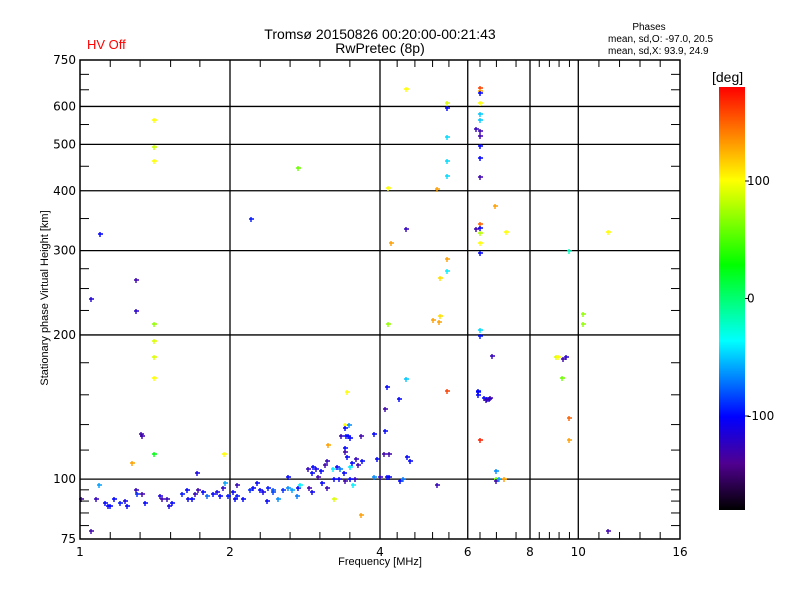 This screenshot has height=600, width=800. Describe the element at coordinates (80, 552) in the screenshot. I see `x-tick-label: 1` at that location.